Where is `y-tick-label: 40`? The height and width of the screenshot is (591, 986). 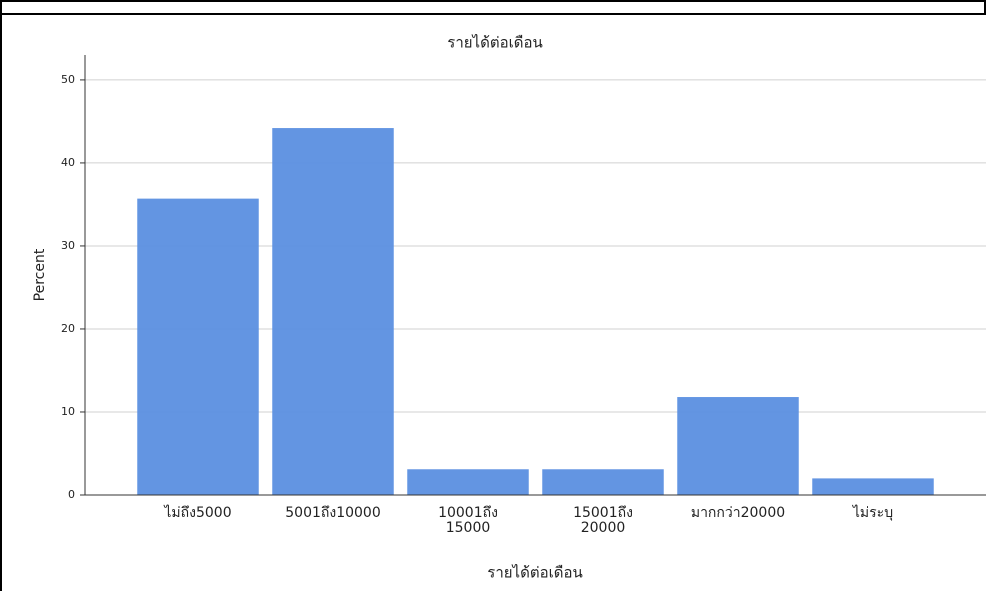 y-tick-label: 40 is located at coordinates (68, 162).